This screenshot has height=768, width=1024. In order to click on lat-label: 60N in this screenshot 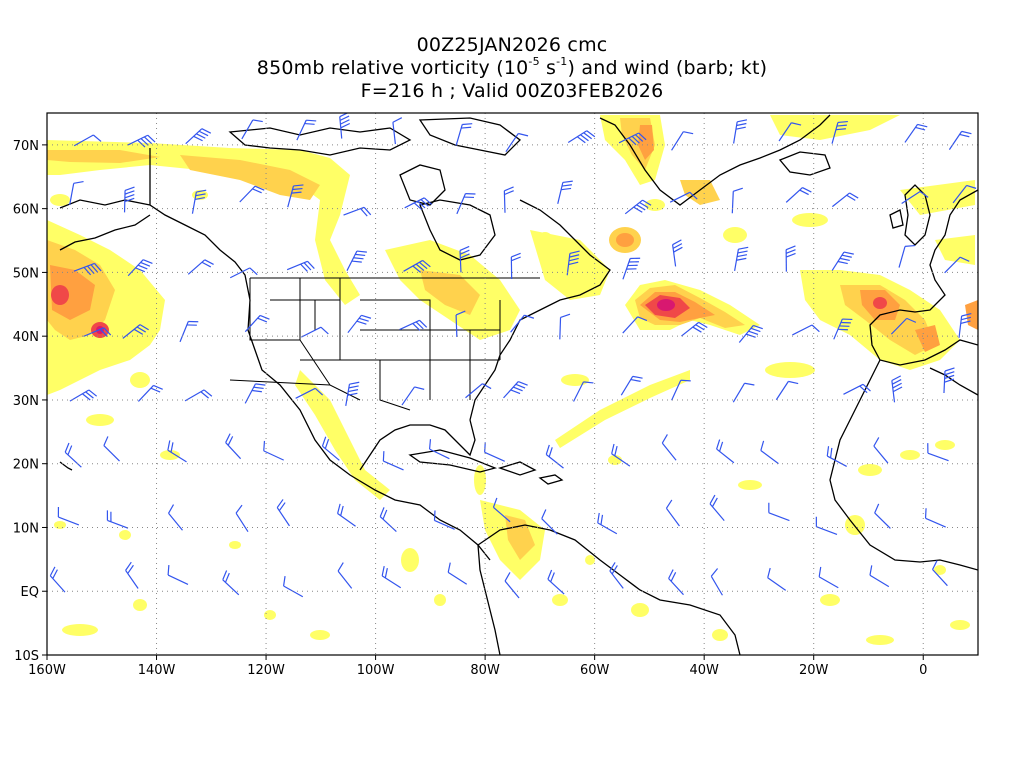, I will do `click(26, 210)`.